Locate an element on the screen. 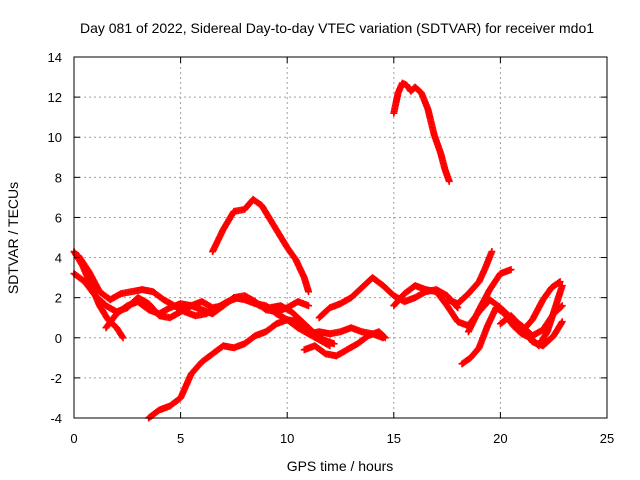 The width and height of the screenshot is (640, 480). x-tick-label: 15 is located at coordinates (394, 438).